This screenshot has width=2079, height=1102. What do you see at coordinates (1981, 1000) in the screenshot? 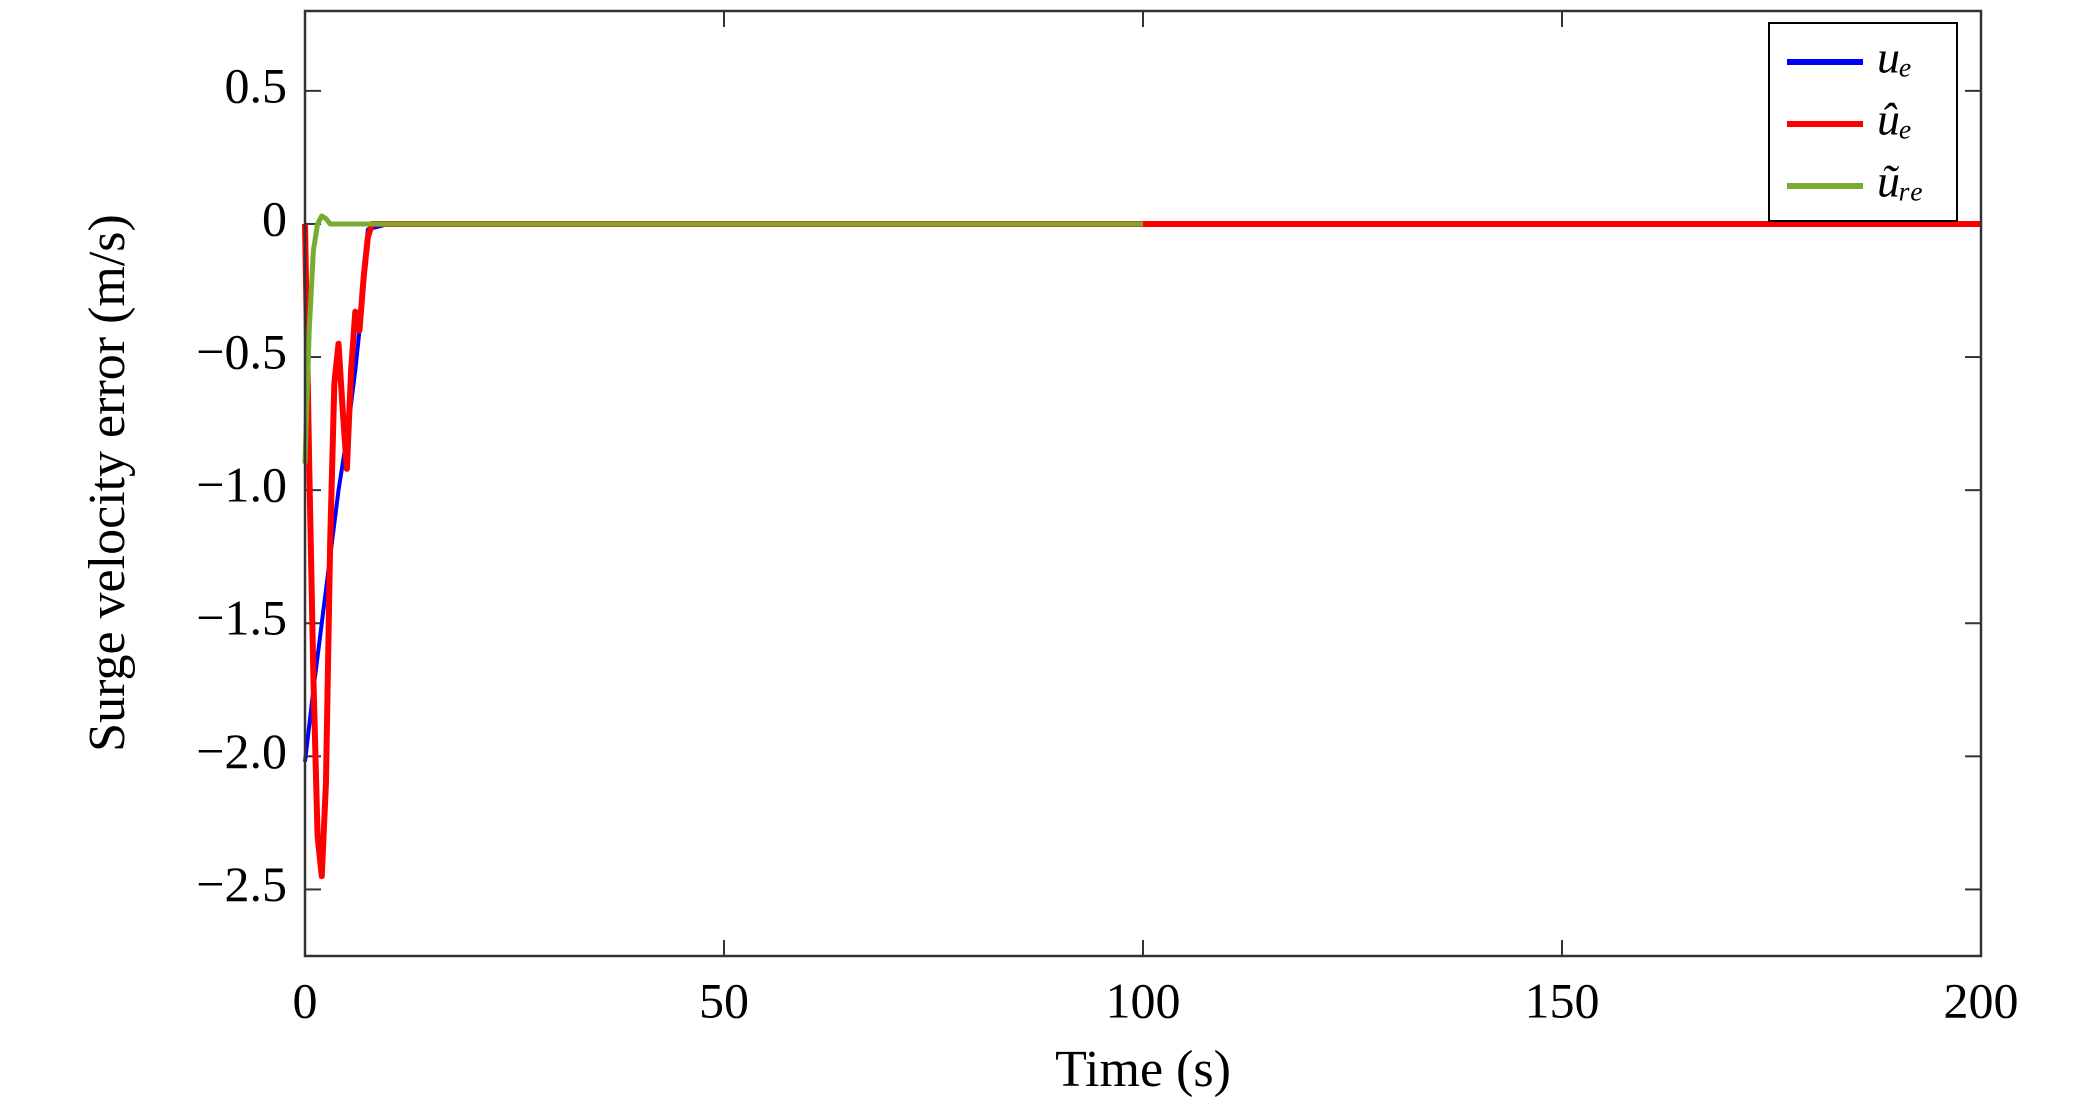
I see `x-tick-label: 200` at bounding box center [1981, 1000].